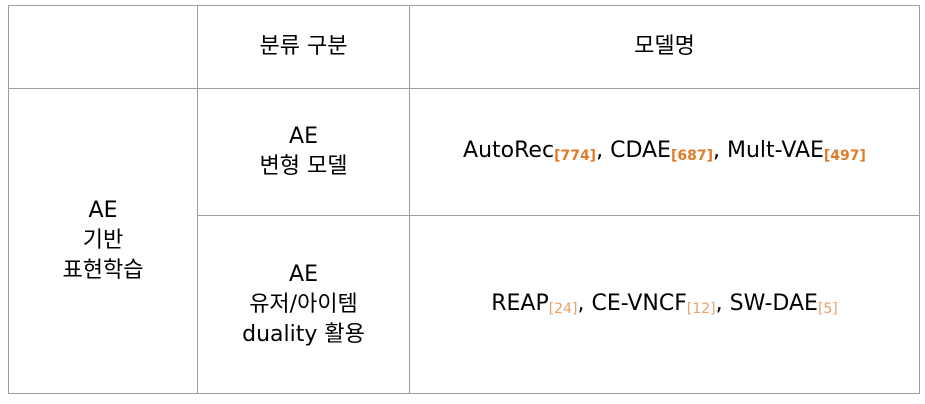  Describe the element at coordinates (103, 270) in the screenshot. I see `group-label-line: 표현학습` at that location.